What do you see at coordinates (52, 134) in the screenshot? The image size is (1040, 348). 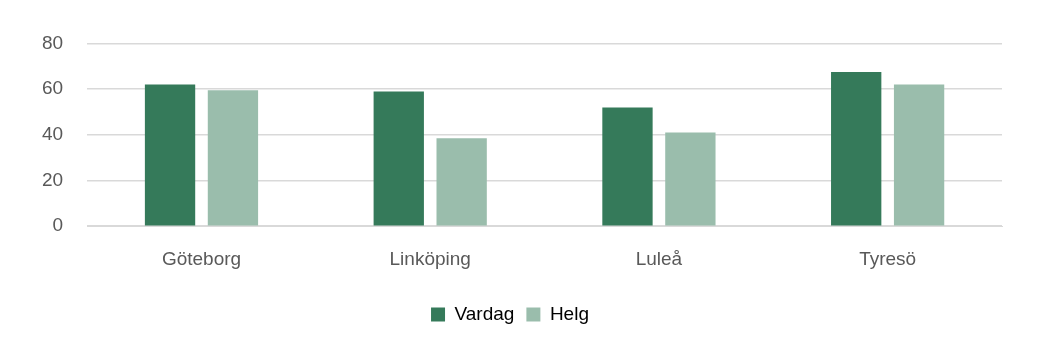 I see `y-tick-label: 40` at bounding box center [52, 134].